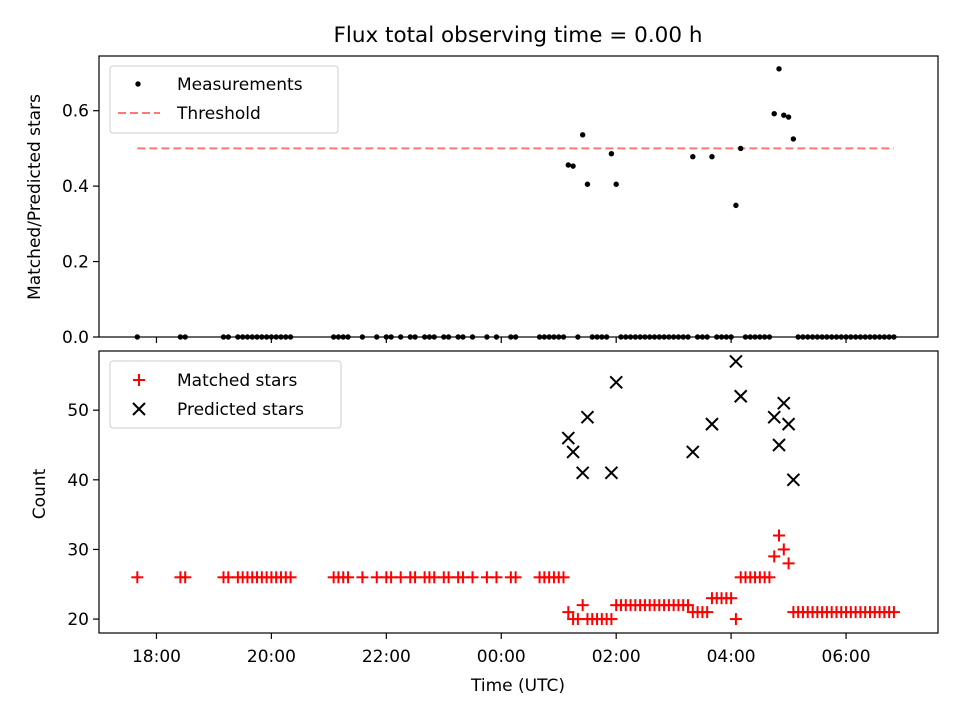  What do you see at coordinates (224, 99) in the screenshot?
I see `top-legend-frame` at bounding box center [224, 99].